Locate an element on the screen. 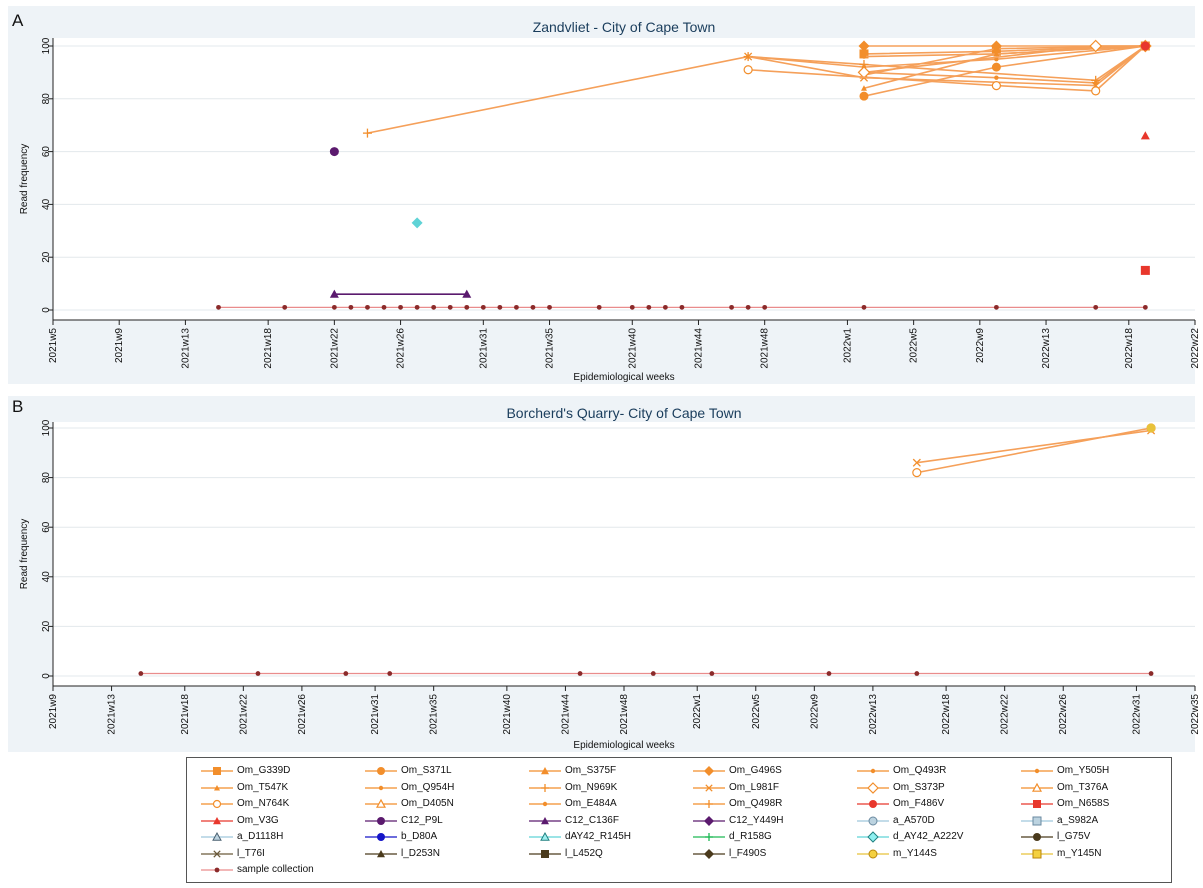  series-d-ay42-a222v is located at coordinates (417, 223).